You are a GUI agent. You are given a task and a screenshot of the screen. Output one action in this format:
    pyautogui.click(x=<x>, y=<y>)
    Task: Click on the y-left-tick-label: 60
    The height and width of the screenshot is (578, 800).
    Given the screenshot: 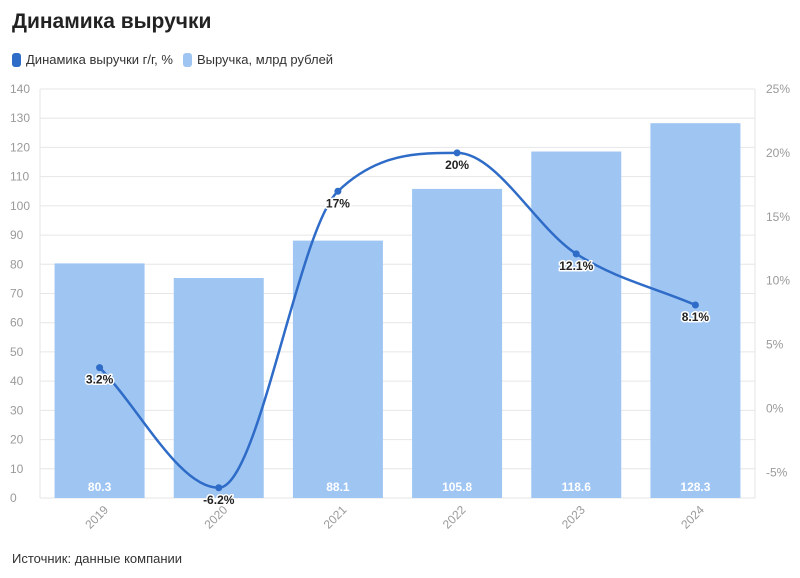 What is the action you would take?
    pyautogui.click(x=17, y=323)
    